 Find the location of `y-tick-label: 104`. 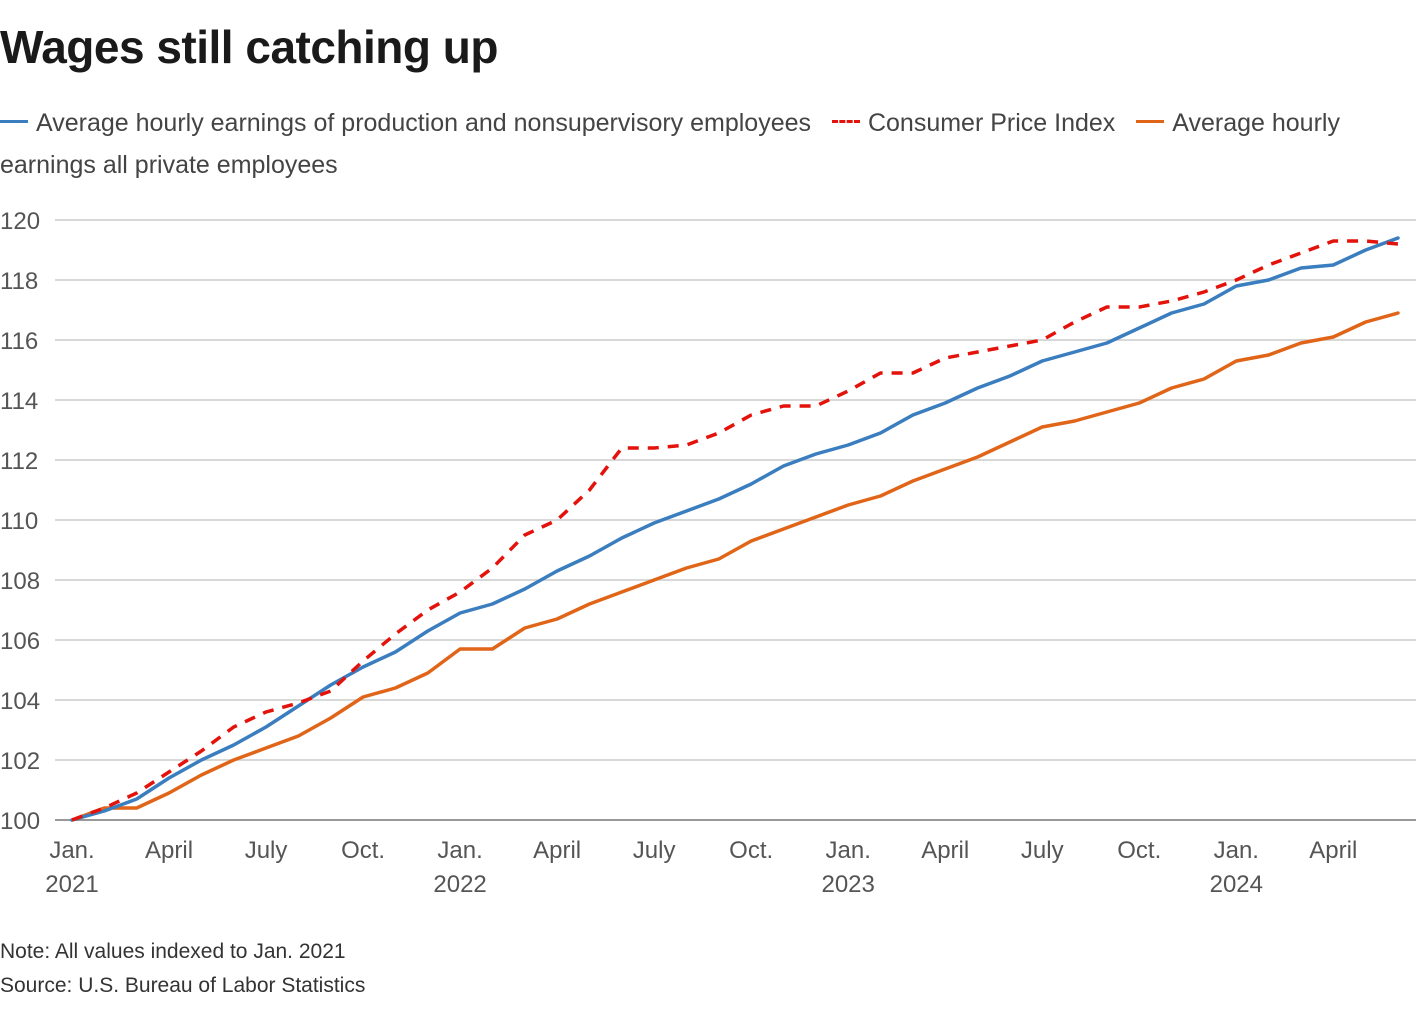

y-tick-label: 104 is located at coordinates (20, 701).